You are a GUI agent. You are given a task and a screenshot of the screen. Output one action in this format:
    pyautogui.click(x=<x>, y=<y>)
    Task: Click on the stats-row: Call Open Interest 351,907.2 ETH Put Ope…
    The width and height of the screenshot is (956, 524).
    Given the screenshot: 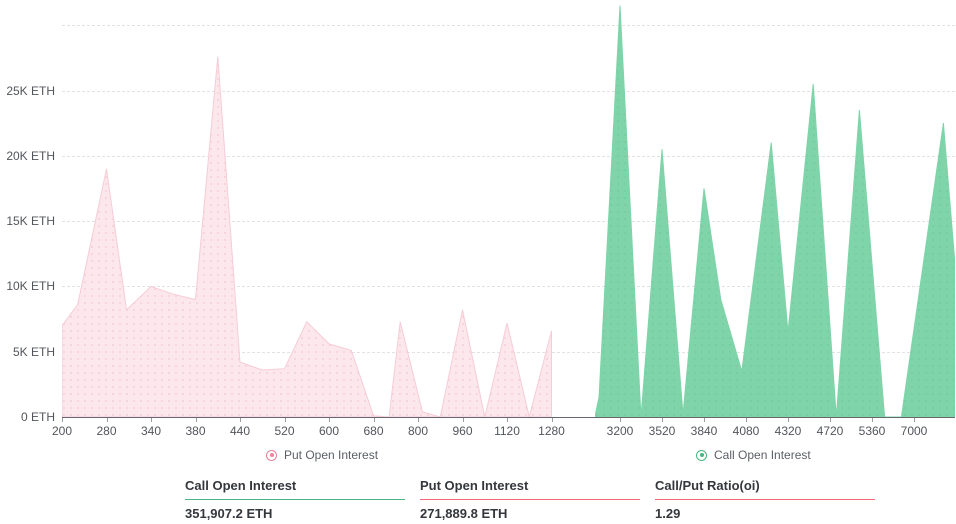 What is the action you would take?
    pyautogui.click(x=478, y=500)
    